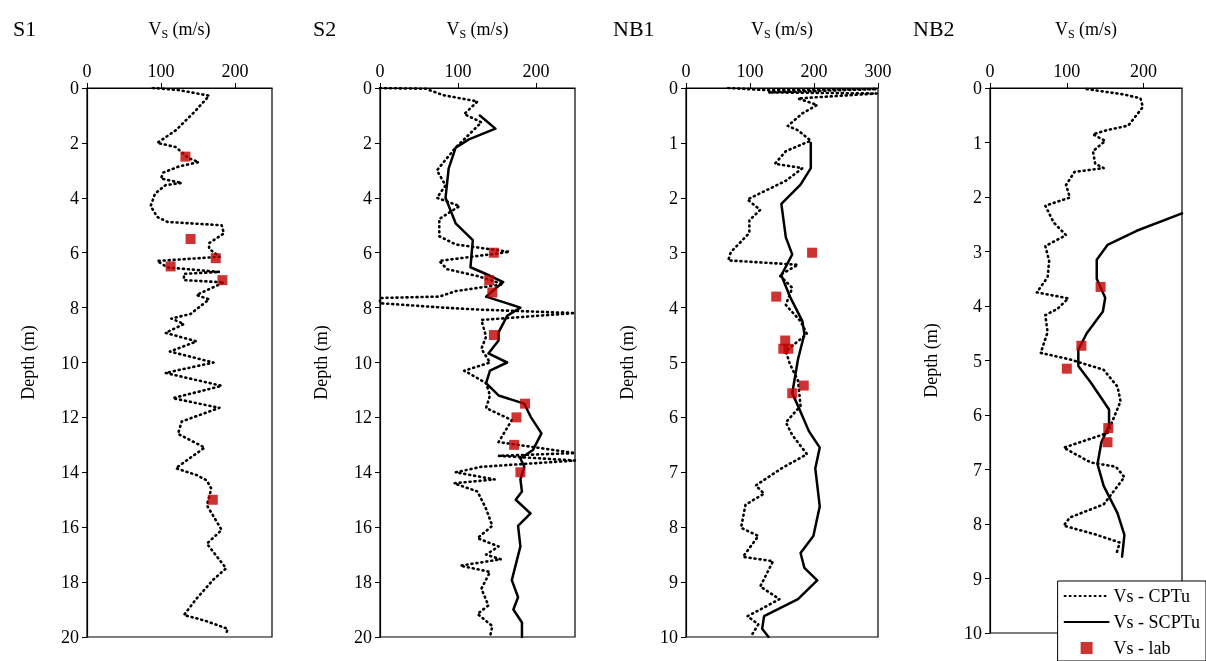 This screenshot has height=661, width=1206. Describe the element at coordinates (25, 28) in the screenshot. I see `chart-title: S1` at that location.